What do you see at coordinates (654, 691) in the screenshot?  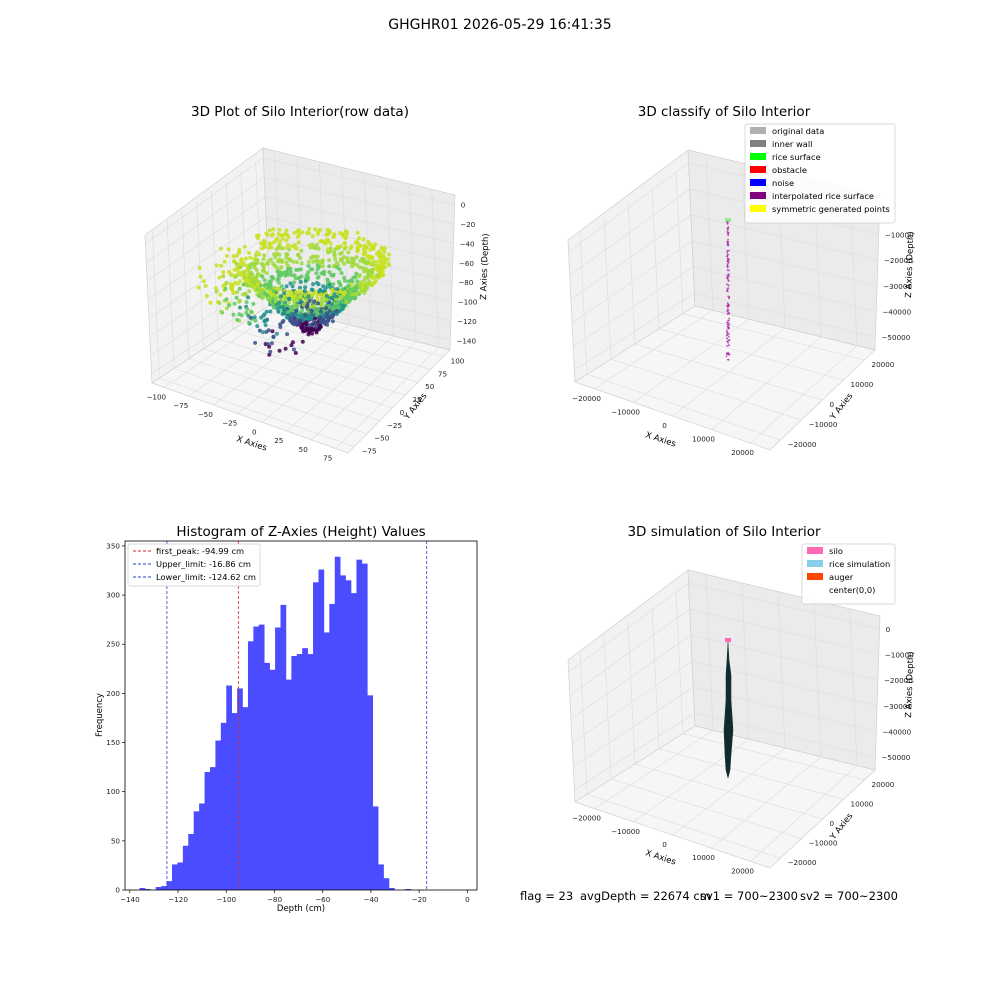 I see `sim-x-gridline` at bounding box center [654, 691].